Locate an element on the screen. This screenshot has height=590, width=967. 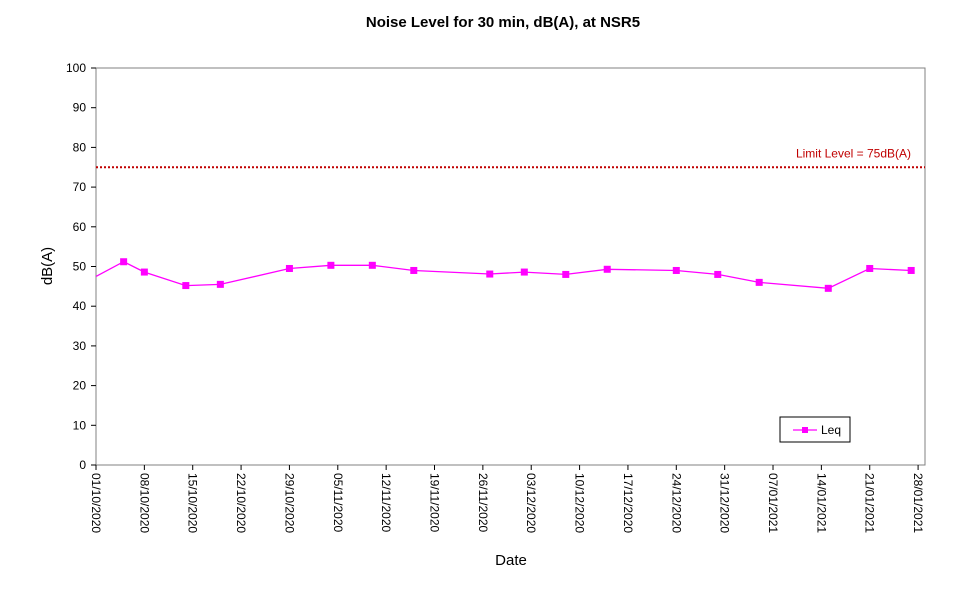
y-tick-label: 60 is located at coordinates (80, 227).